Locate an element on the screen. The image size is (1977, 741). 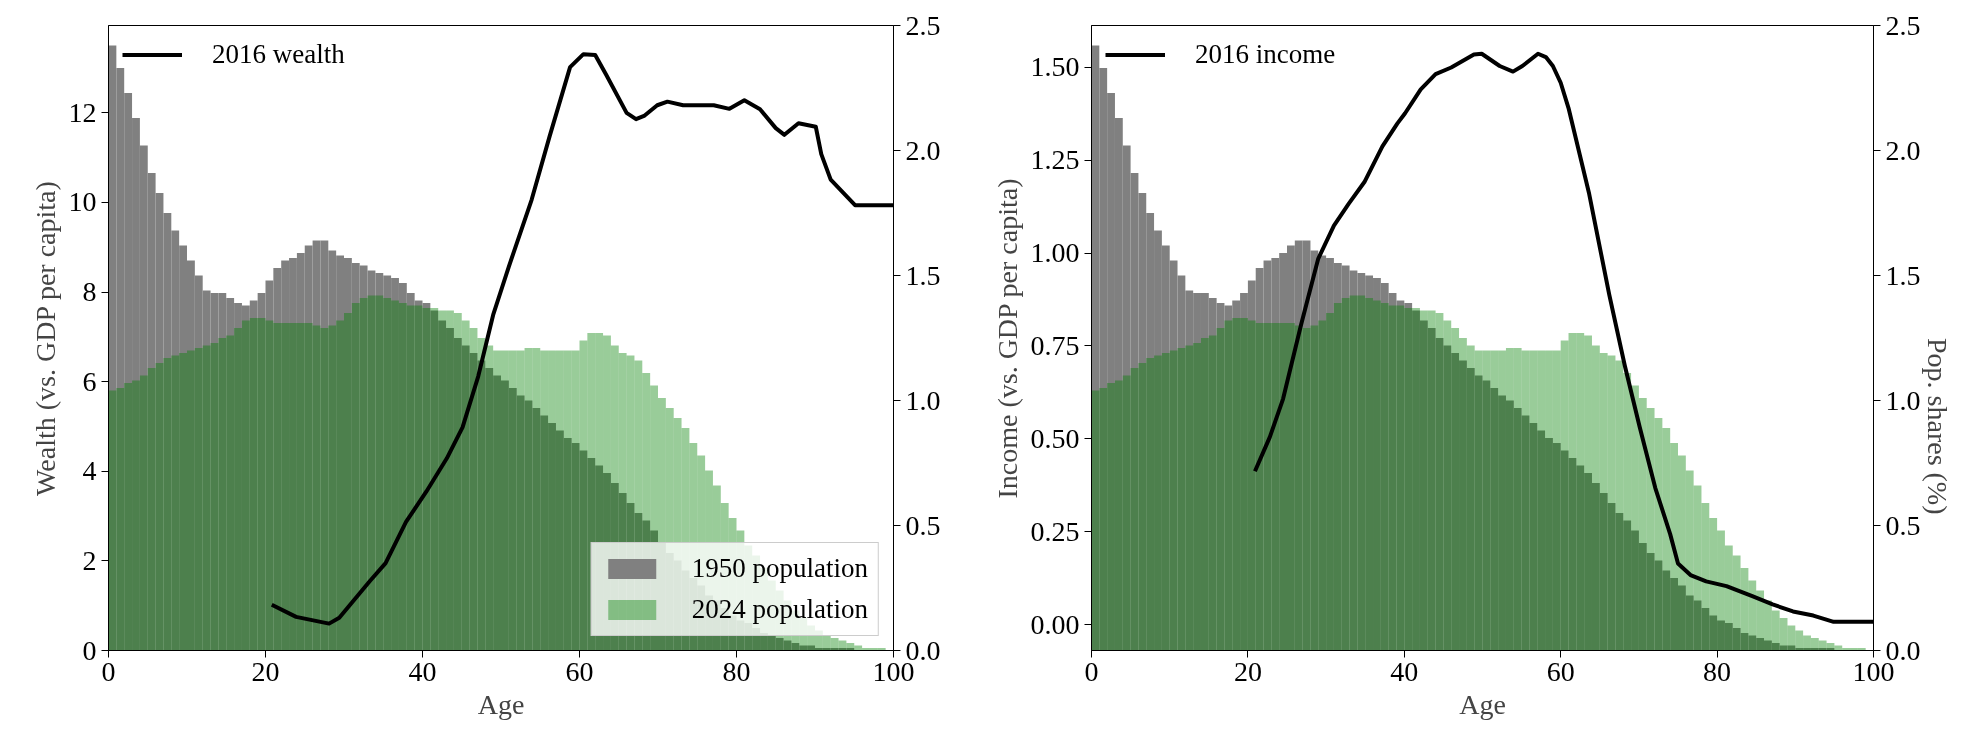
y-tick-label: 12 is located at coordinates (82, 112).